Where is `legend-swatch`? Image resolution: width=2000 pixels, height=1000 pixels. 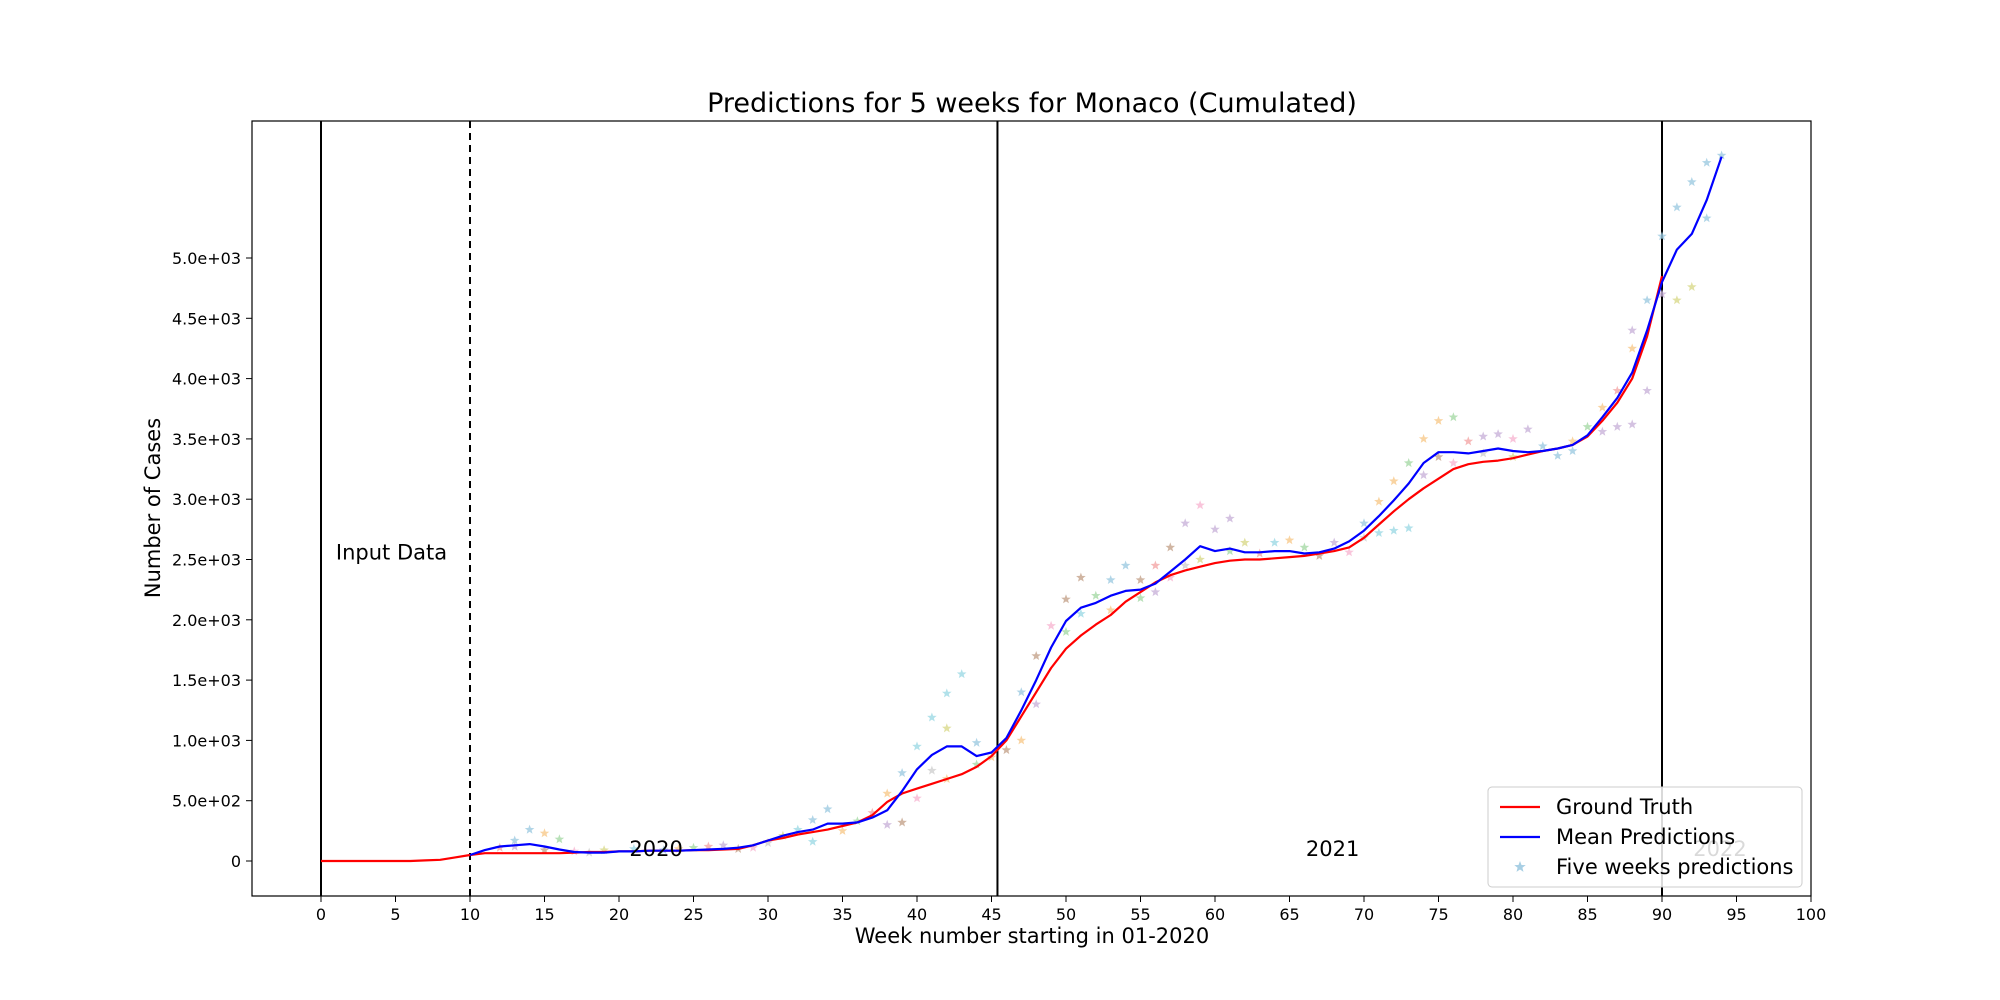
legend-swatch is located at coordinates (1520, 866).